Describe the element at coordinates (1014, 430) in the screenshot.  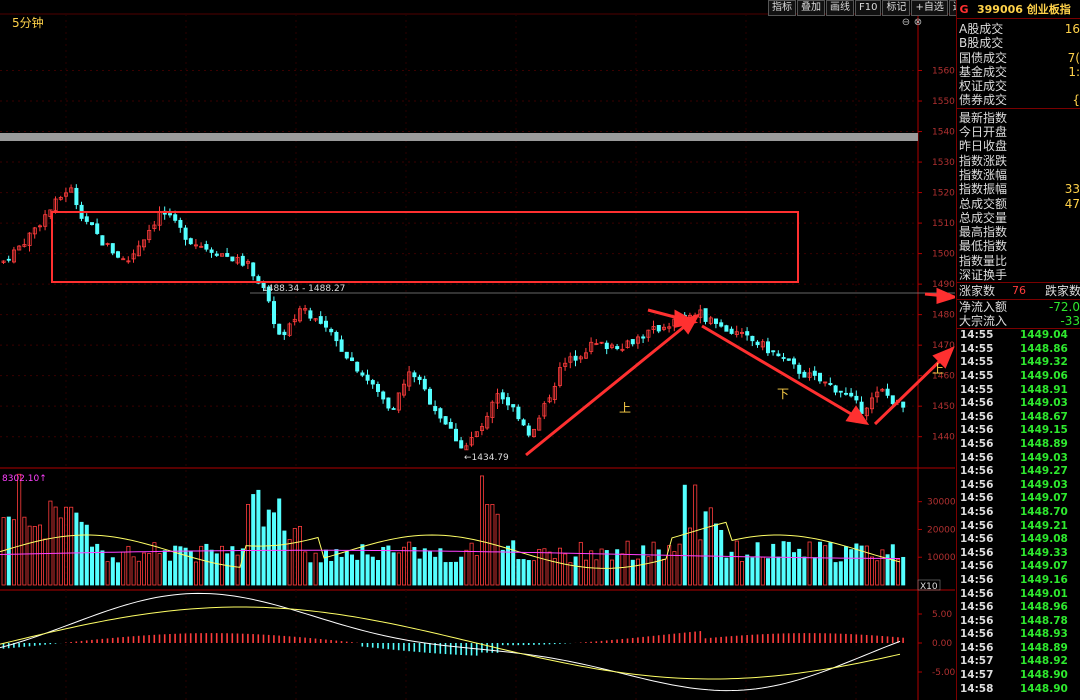
I see `tick-row: 14:56 1449.15` at that location.